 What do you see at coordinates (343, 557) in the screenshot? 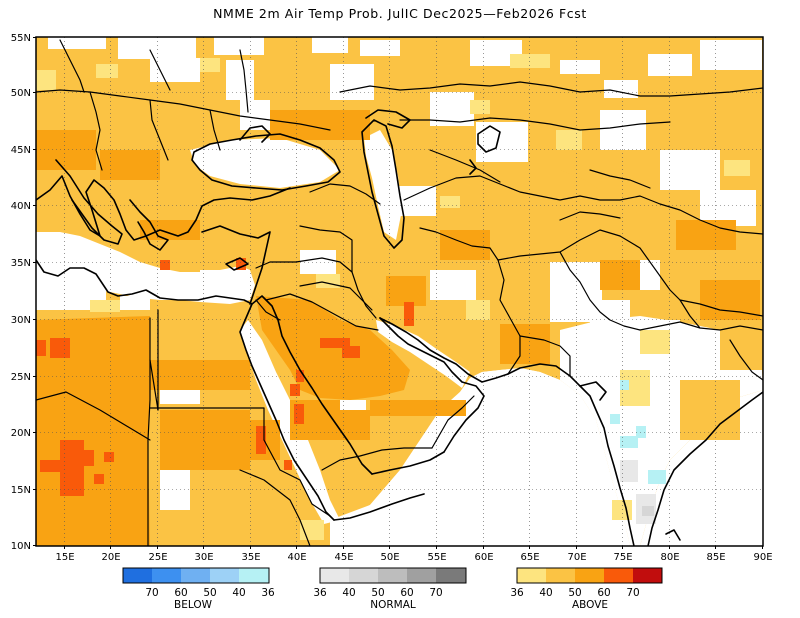
I see `lon-tick-label: 45E` at bounding box center [343, 557].